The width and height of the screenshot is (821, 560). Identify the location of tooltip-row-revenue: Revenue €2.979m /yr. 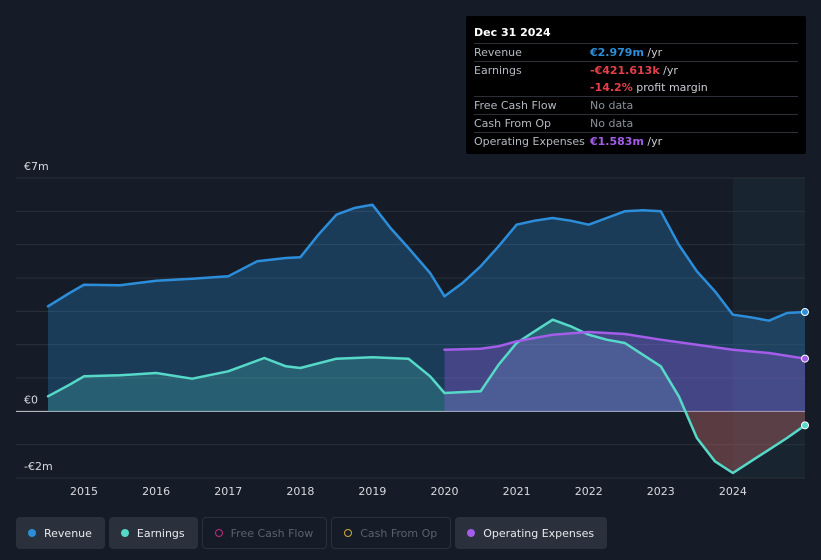
(636, 52).